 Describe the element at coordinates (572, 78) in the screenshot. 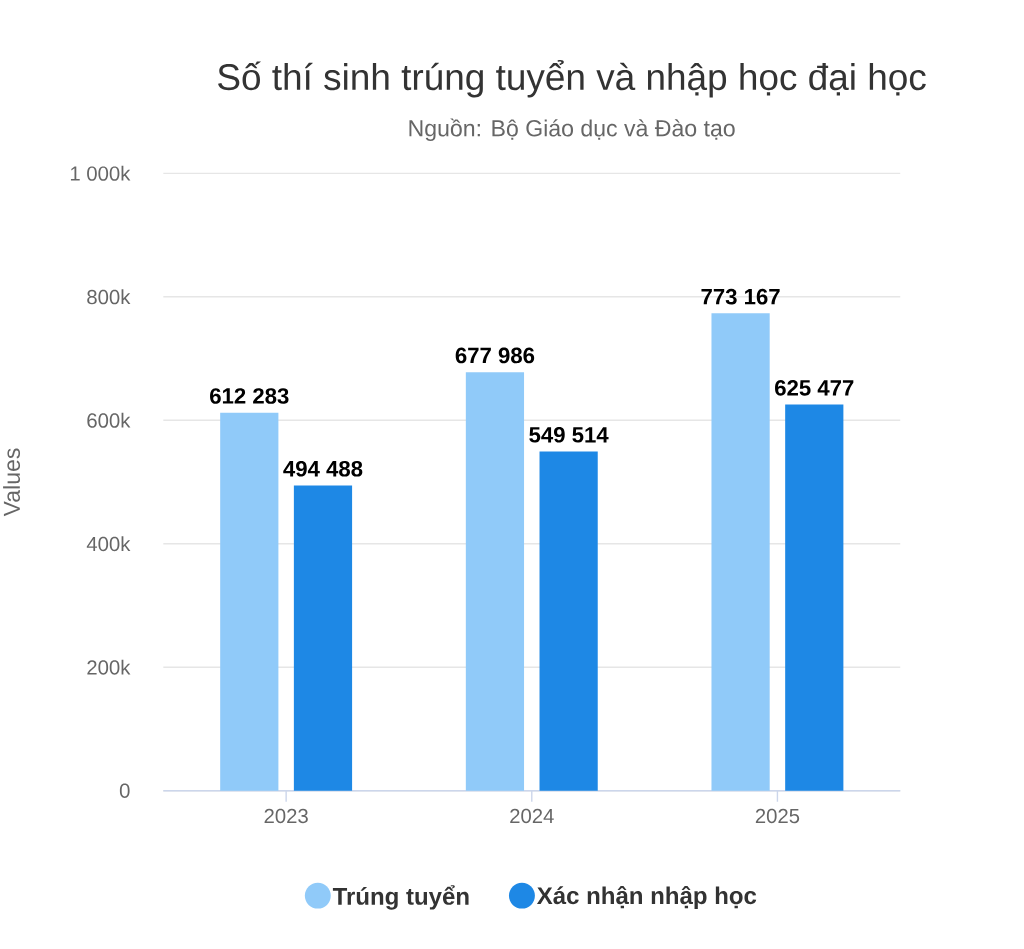

I see `chart-title: Số thí sinh trúng tuyển và nhập học đại học` at that location.